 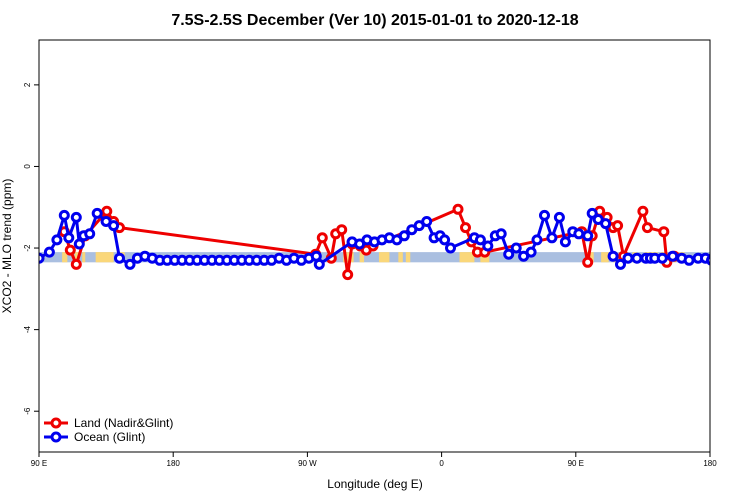 I want to click on x-axis-label: Longitude (deg E), so click(x=374, y=484).